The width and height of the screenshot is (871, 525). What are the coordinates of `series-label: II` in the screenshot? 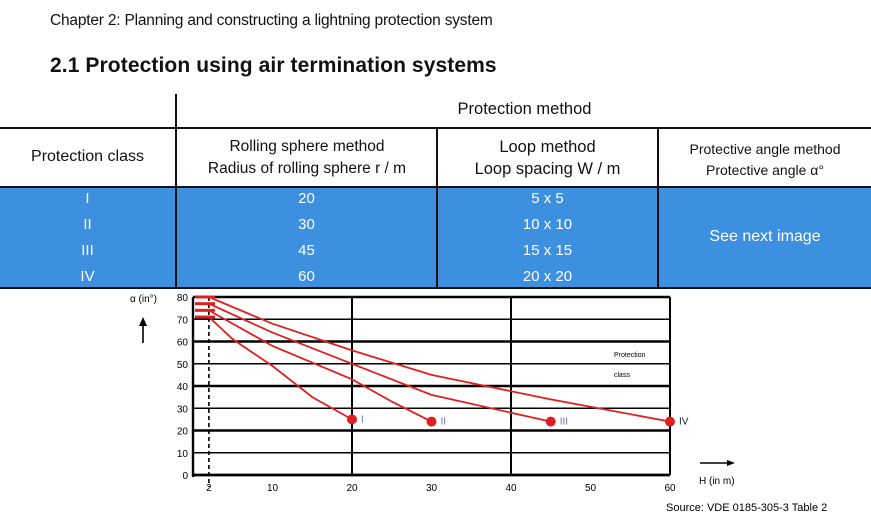 It's located at (444, 422).